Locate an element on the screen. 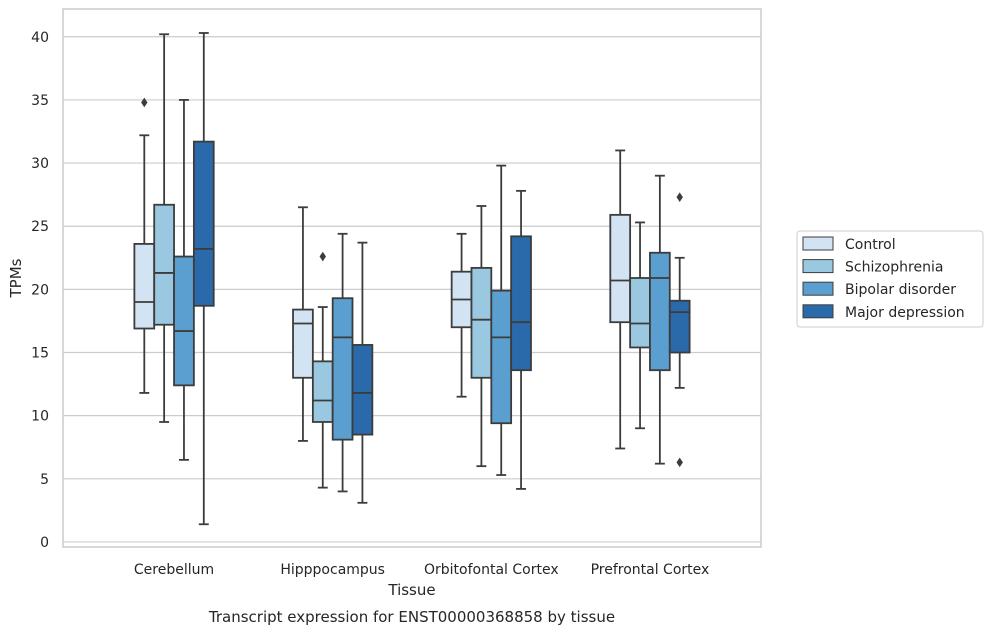  y-tick-label: 40 is located at coordinates (40, 38).